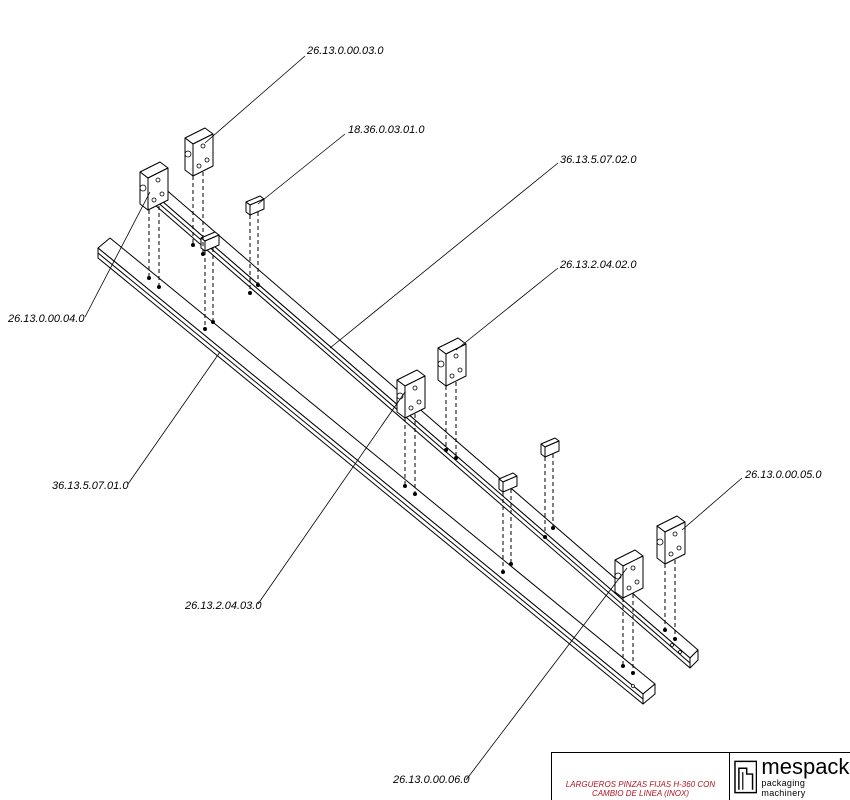  I want to click on brand-name: mespack, so click(805, 766).